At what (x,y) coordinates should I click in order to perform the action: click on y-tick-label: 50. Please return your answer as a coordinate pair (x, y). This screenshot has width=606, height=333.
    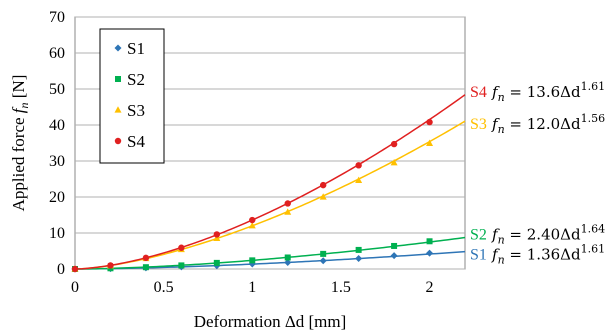
    Looking at the image, I should click on (57, 89).